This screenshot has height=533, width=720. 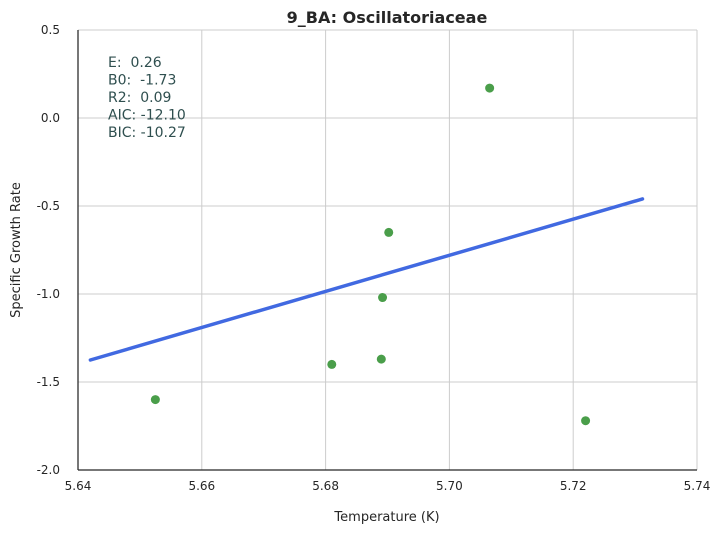 What do you see at coordinates (16, 250) in the screenshot?
I see `y-axis-label: Specific Growth Rate` at bounding box center [16, 250].